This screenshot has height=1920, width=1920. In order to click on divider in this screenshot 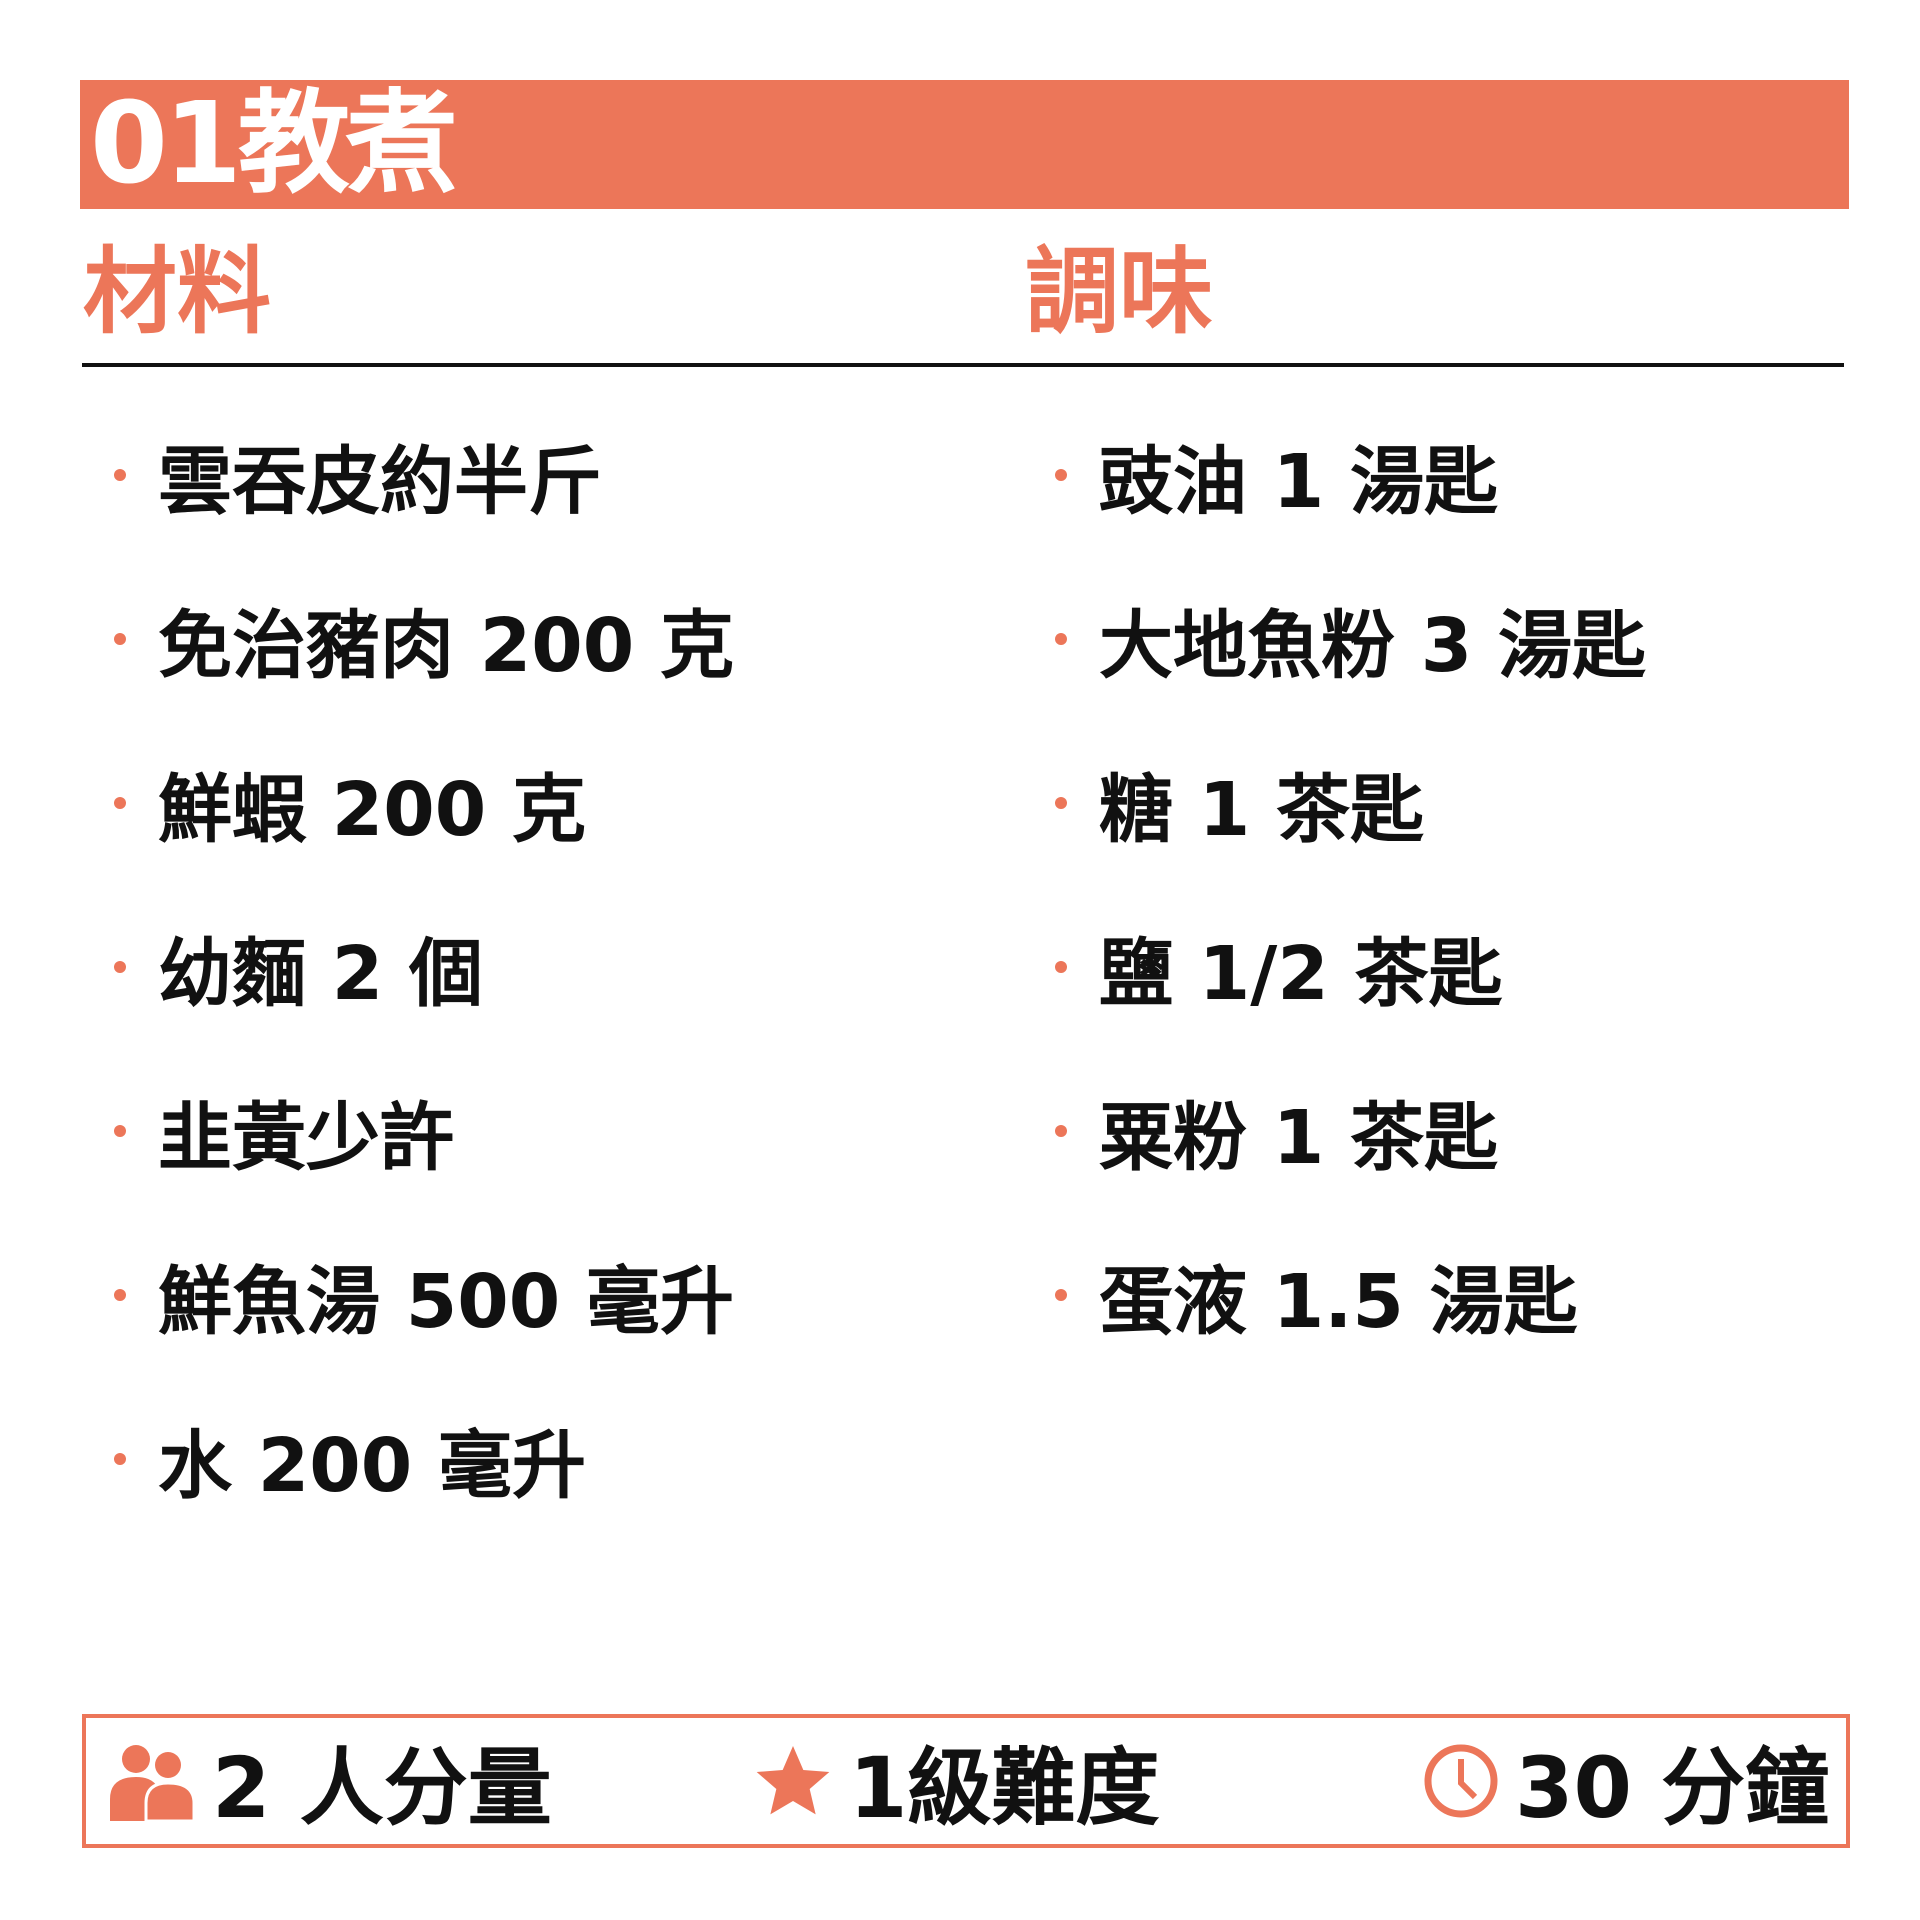, I will do `click(963, 365)`.